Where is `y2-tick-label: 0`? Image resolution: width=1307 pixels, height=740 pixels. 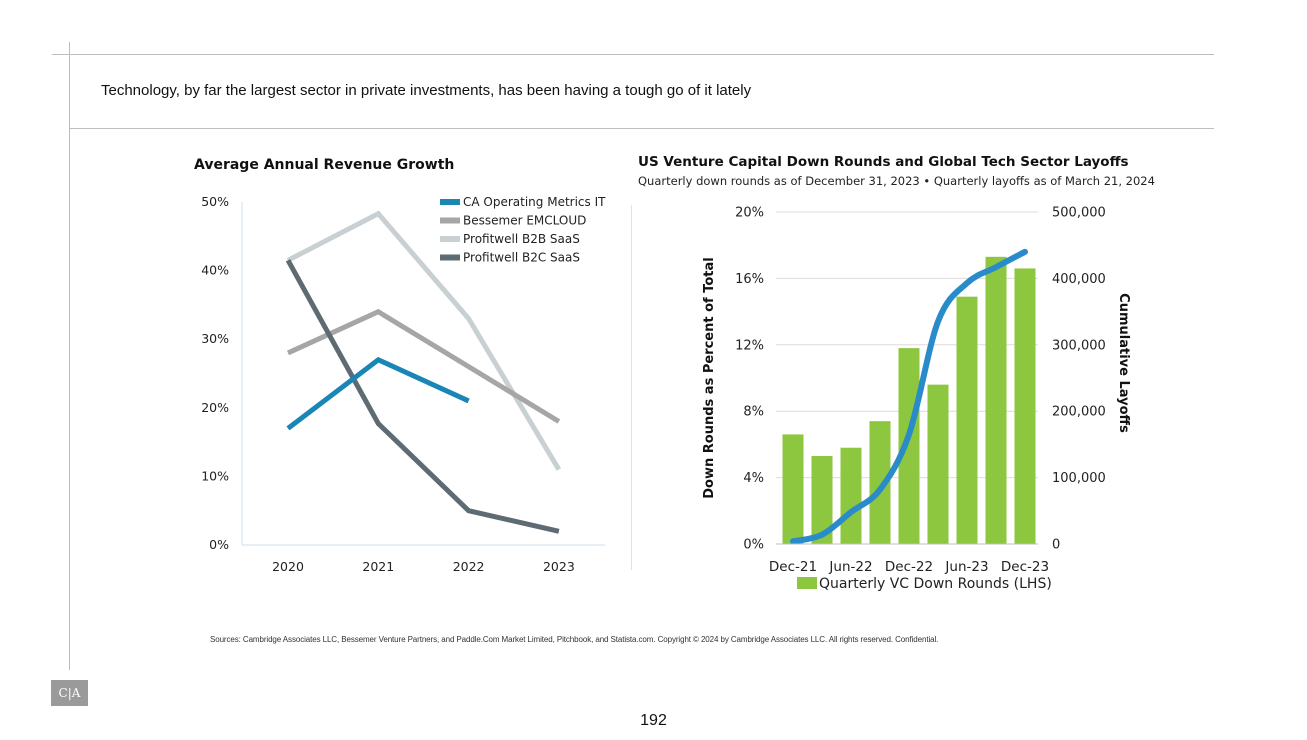 y2-tick-label: 0 is located at coordinates (1056, 545).